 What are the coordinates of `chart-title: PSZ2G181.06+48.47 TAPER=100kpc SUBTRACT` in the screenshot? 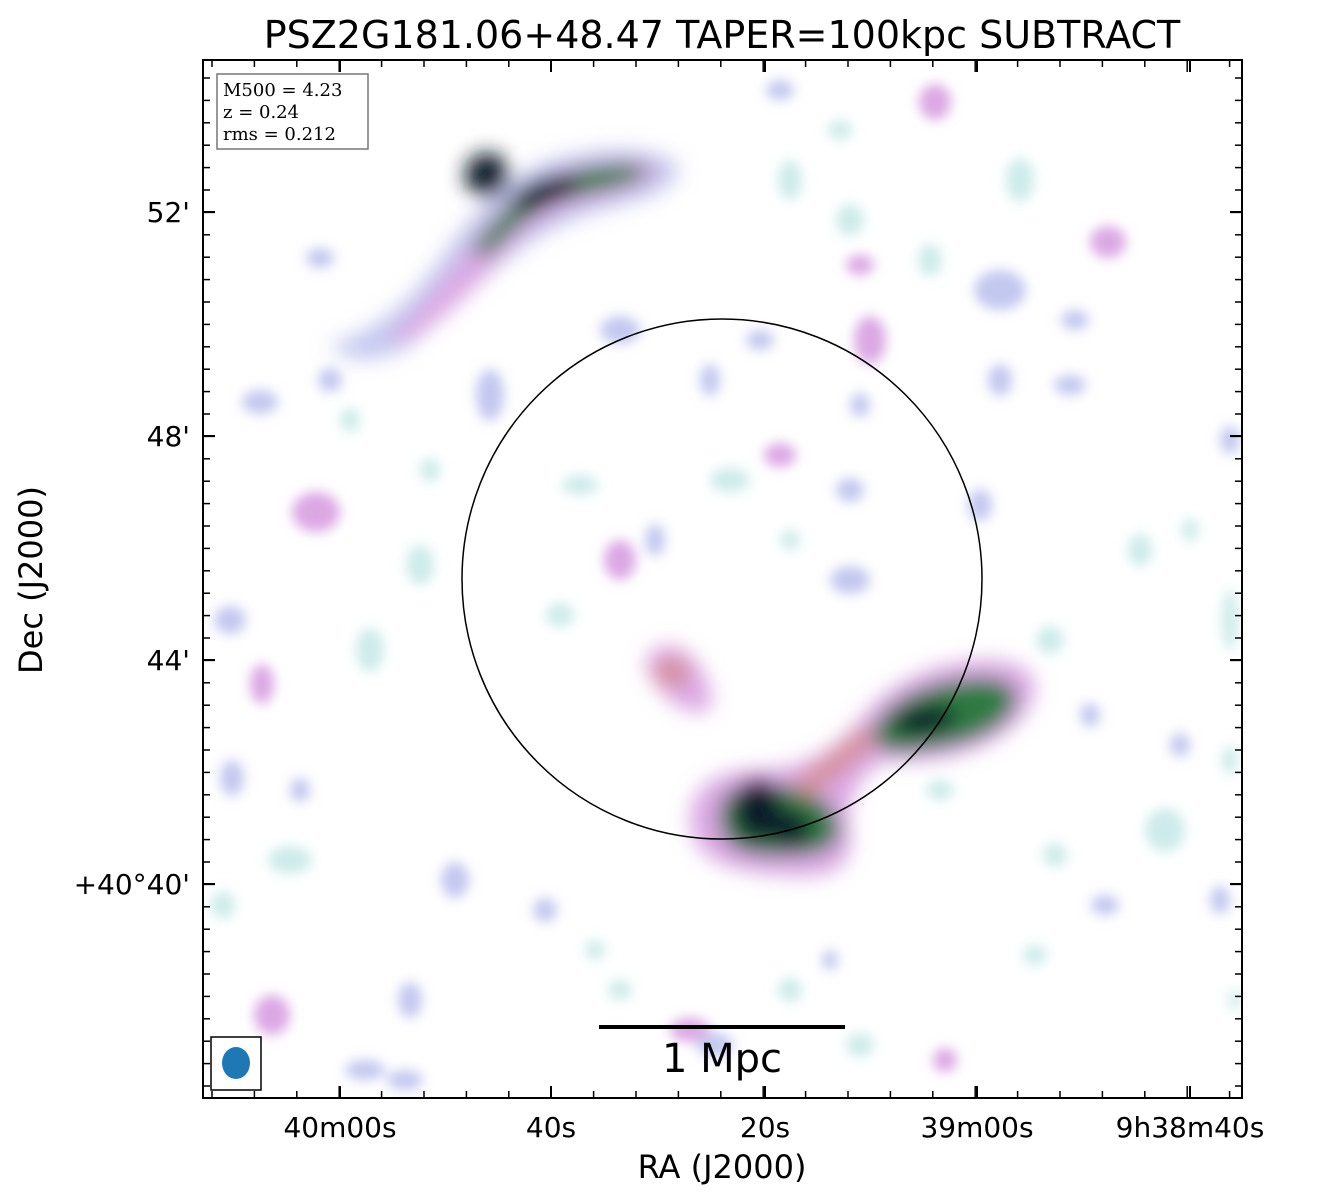 It's located at (722, 35).